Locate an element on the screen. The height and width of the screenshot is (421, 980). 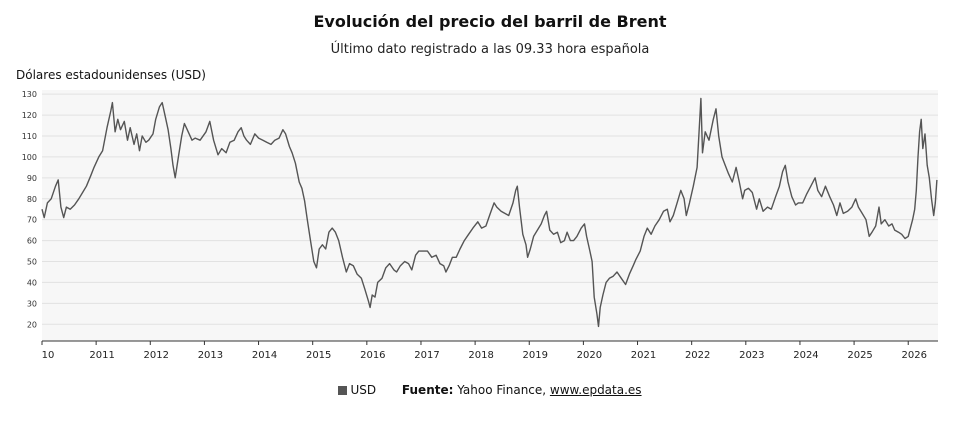
x-tick-label: 2022 is located at coordinates (697, 355).